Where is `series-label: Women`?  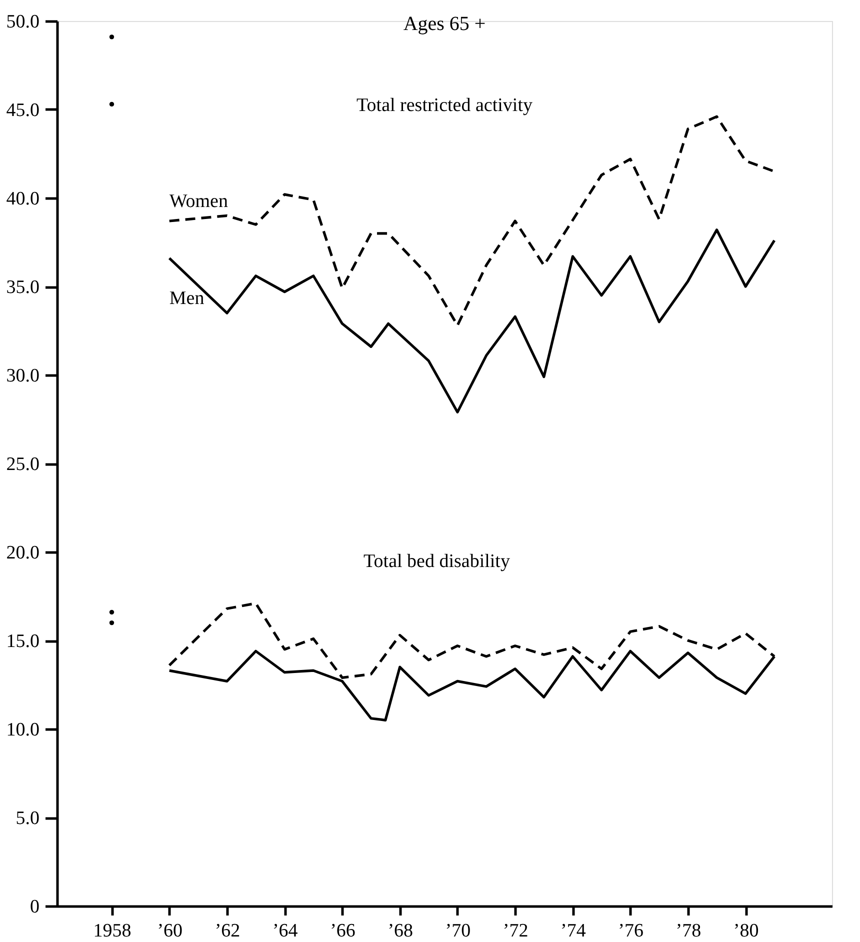 series-label: Women is located at coordinates (198, 201).